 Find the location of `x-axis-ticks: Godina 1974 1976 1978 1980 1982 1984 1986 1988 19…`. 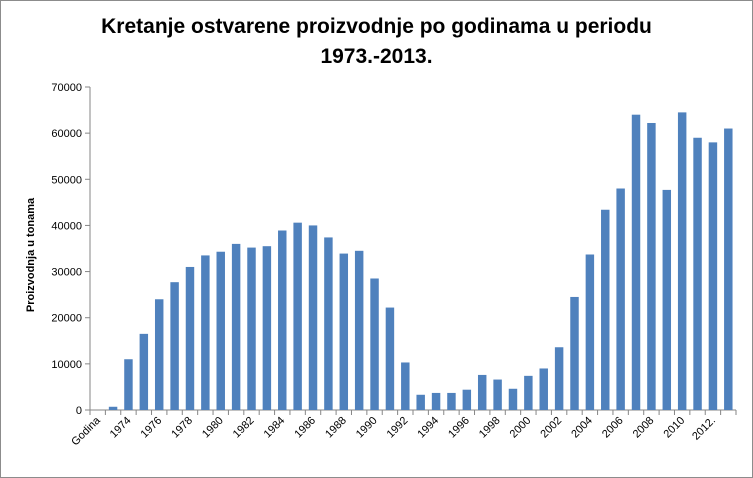

x-axis-ticks: Godina 1974 1976 1978 1980 1982 1984 1986 1988 19… is located at coordinates (403, 429).